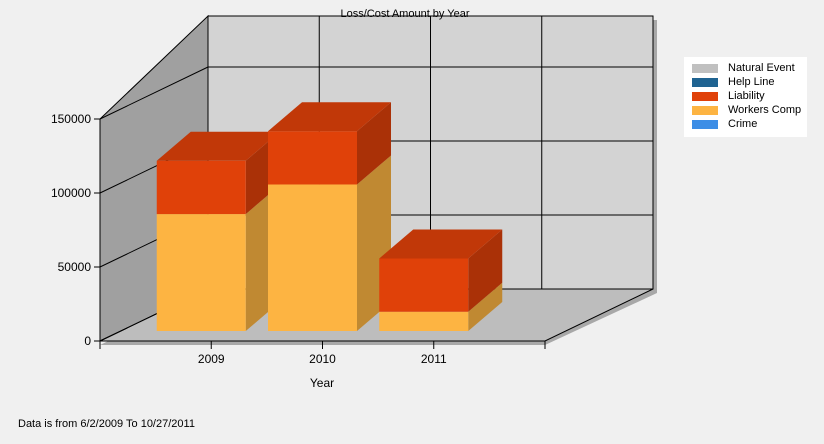 The image size is (824, 444). I want to click on side-wall-gridline, so click(154, 93).